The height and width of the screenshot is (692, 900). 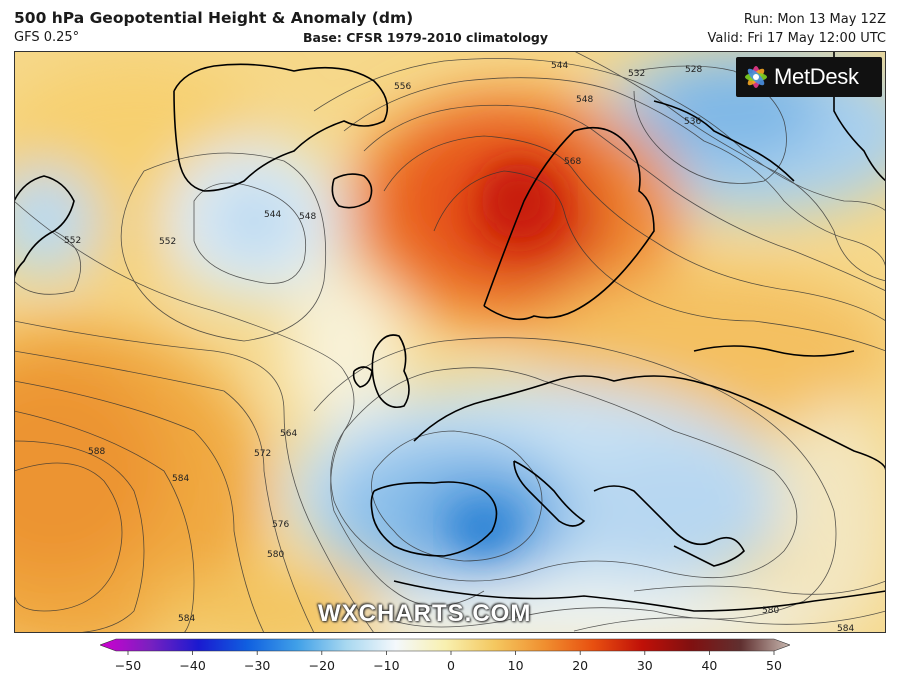 I want to click on colorbar-tick-label: 20, so click(x=580, y=665).